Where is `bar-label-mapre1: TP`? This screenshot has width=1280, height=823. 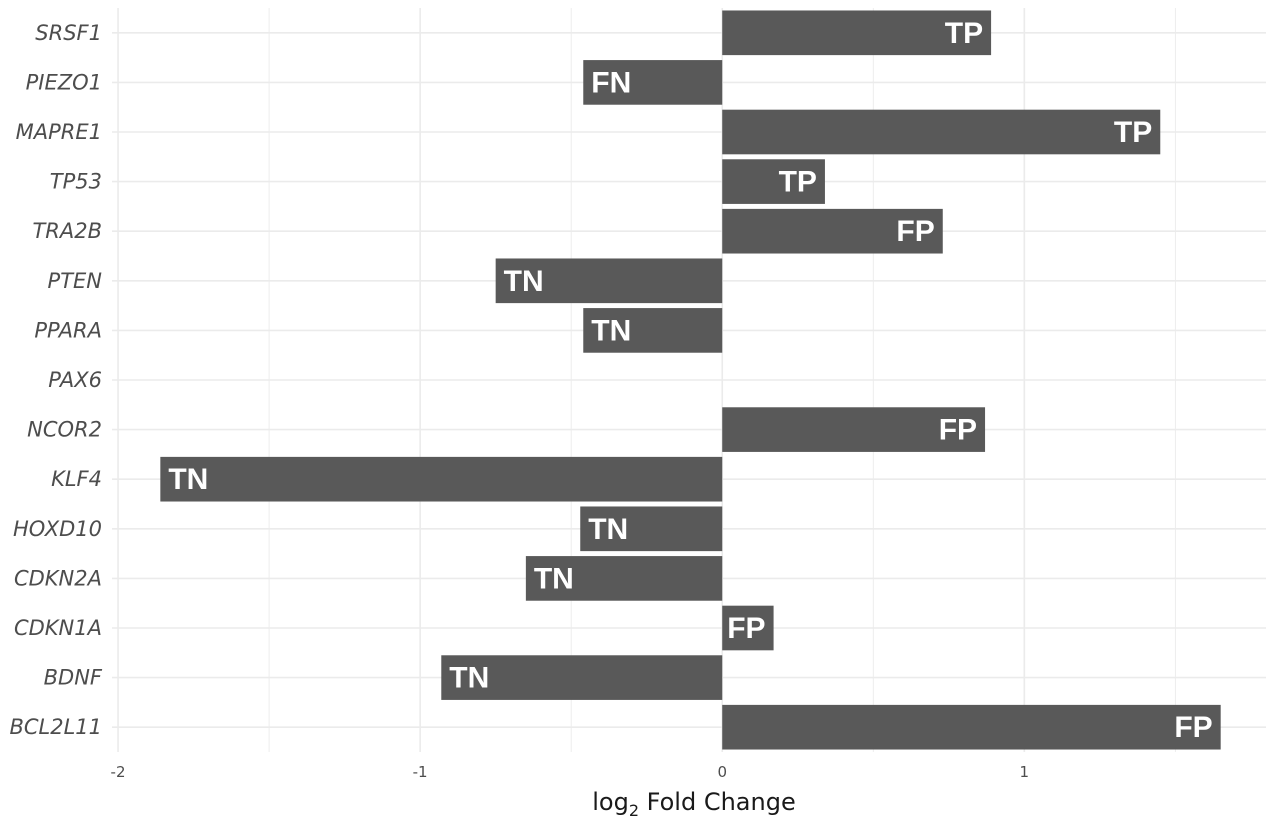
bar-label-mapre1: TP is located at coordinates (1133, 132).